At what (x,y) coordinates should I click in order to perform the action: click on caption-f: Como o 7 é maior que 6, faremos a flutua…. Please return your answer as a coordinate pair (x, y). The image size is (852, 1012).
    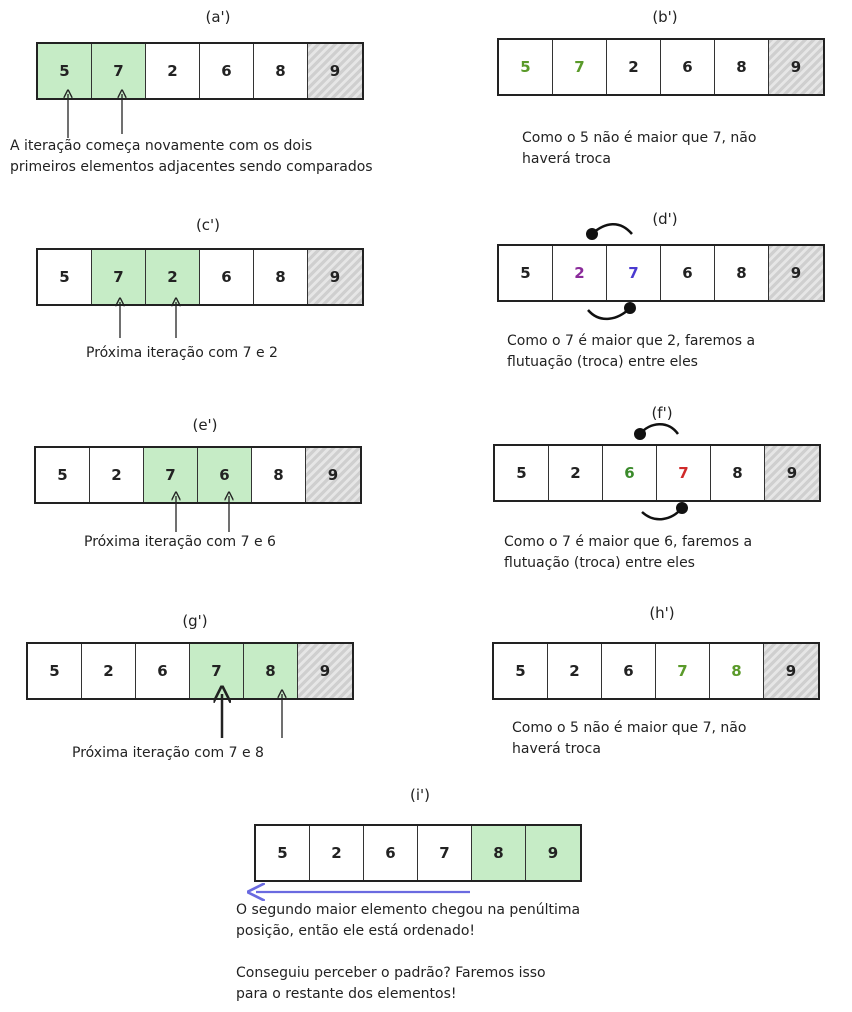
    Looking at the image, I should click on (628, 552).